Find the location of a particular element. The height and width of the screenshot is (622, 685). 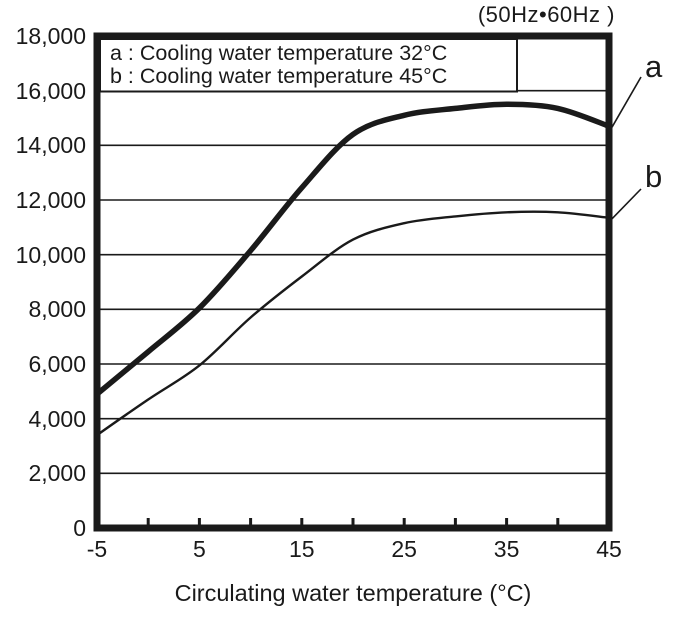

curve-a-label: a is located at coordinates (654, 66).